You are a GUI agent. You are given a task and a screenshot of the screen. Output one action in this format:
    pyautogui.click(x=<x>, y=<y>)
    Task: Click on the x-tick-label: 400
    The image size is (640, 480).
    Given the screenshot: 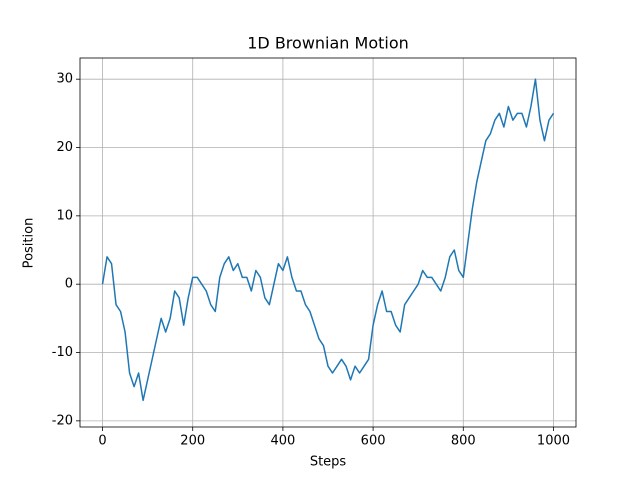 What is the action you would take?
    pyautogui.click(x=282, y=441)
    